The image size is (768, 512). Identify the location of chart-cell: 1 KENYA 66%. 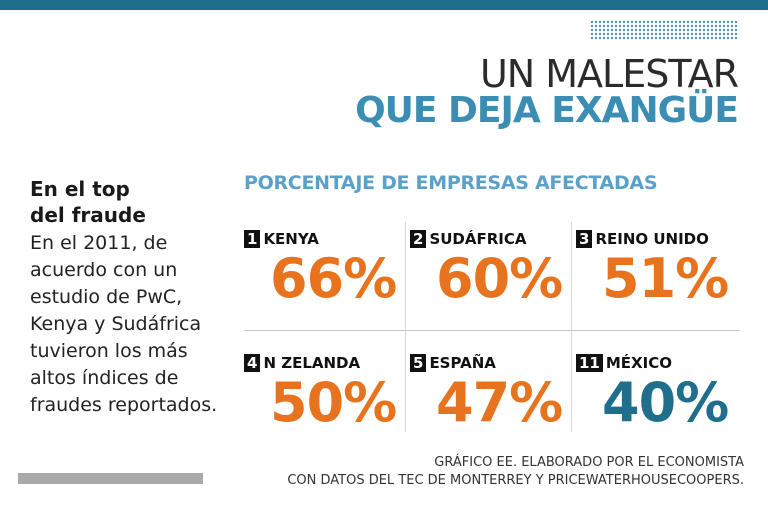
(324, 278).